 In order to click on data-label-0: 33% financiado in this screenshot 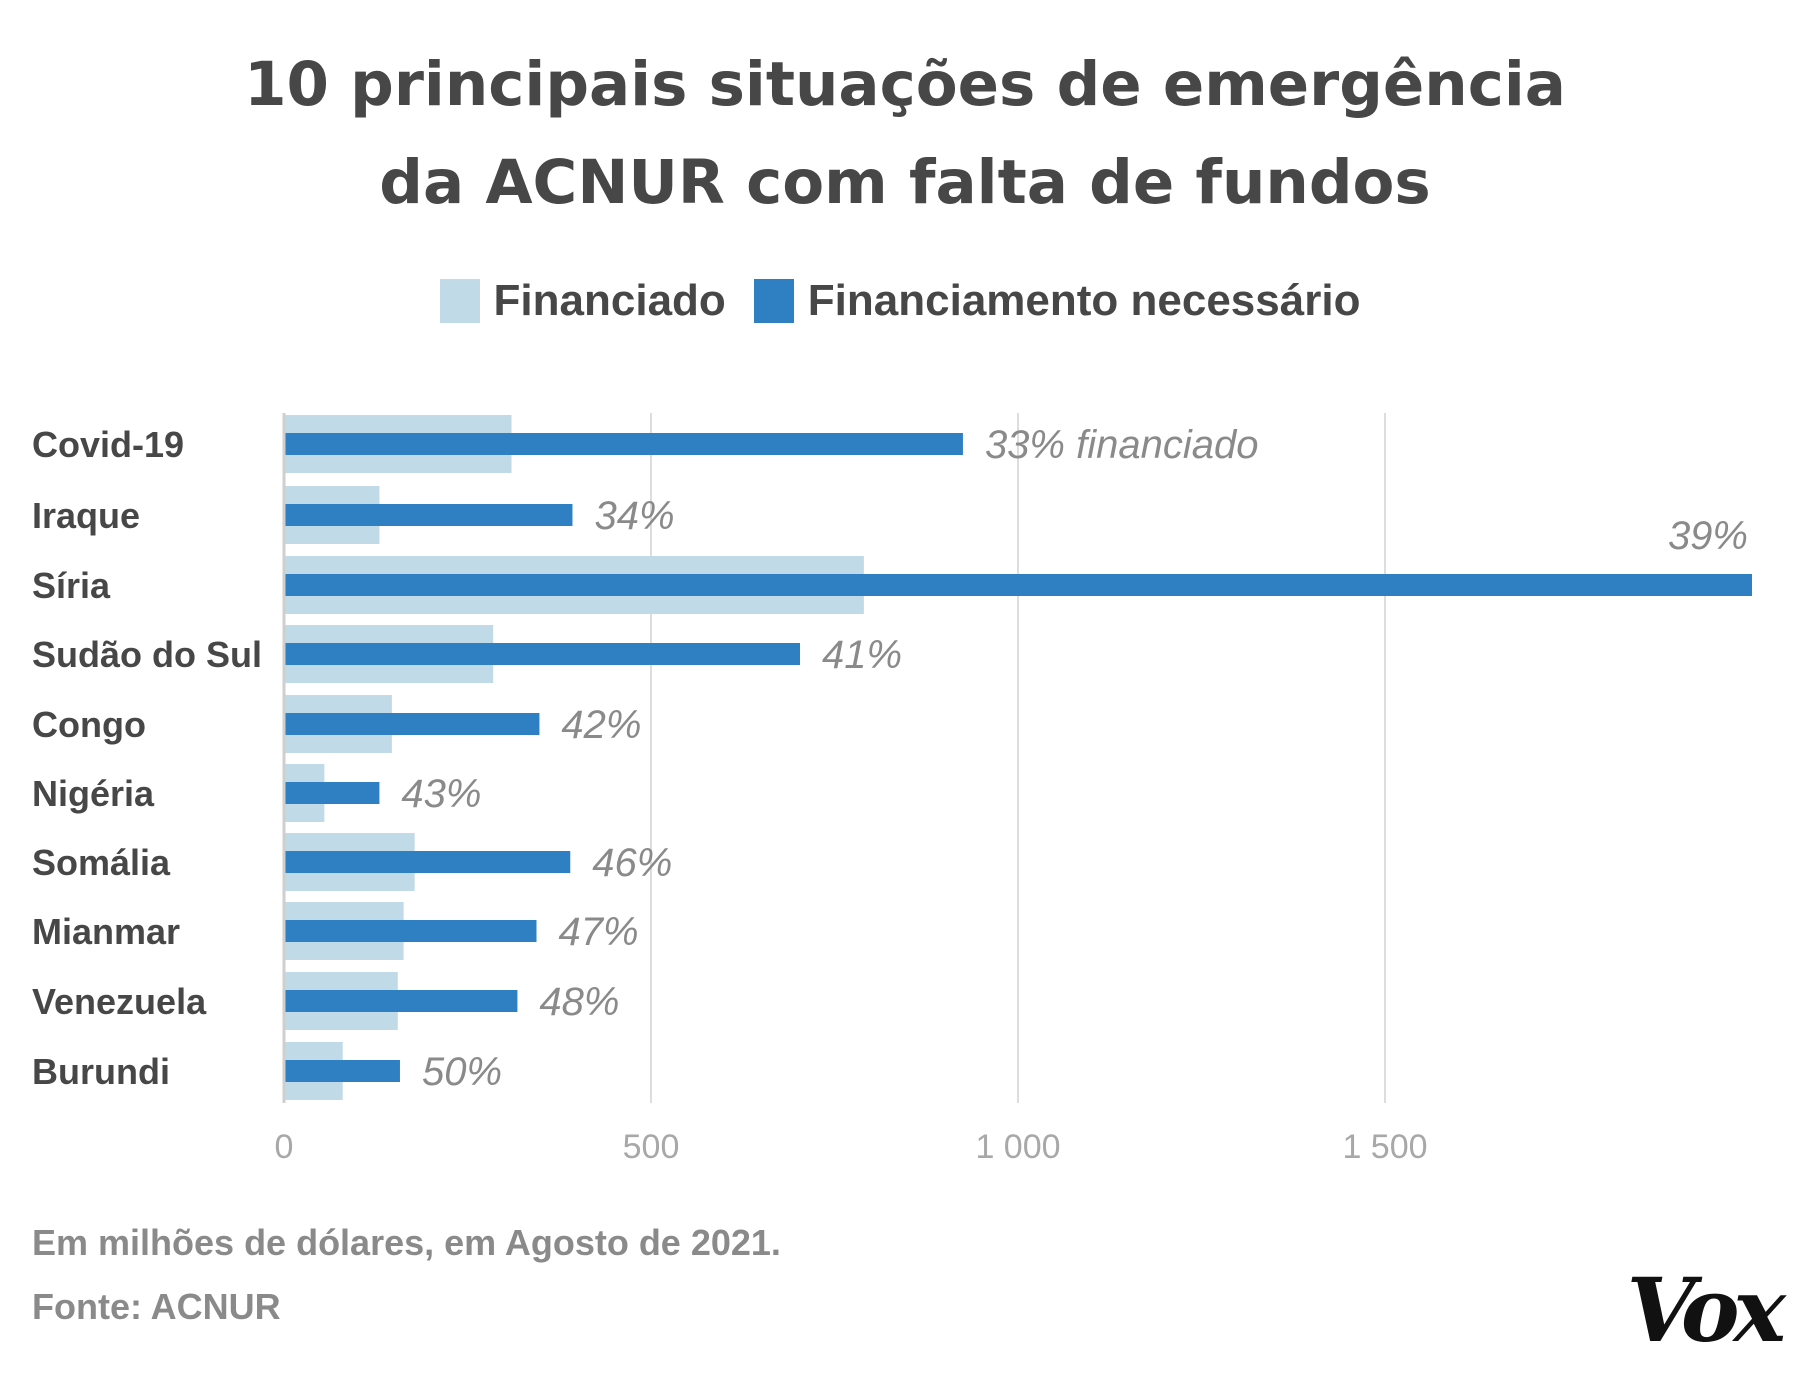, I will do `click(1122, 445)`.